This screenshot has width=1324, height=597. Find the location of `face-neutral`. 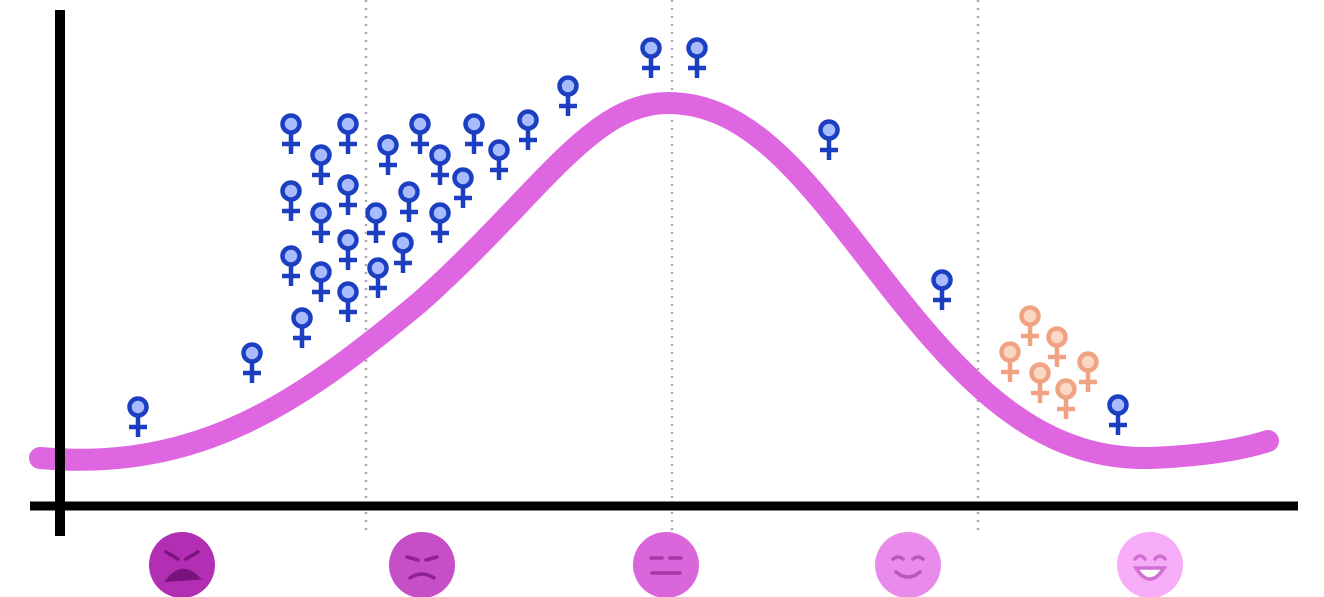

face-neutral is located at coordinates (666, 564).